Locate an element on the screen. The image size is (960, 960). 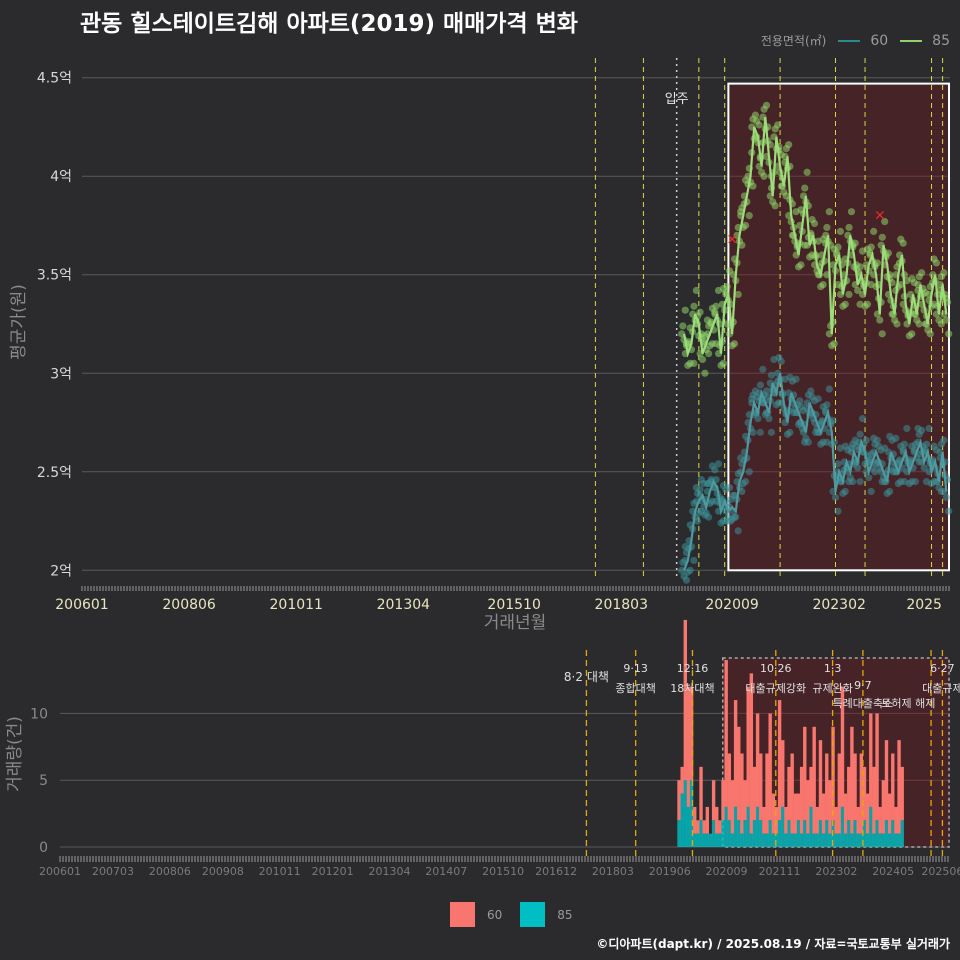
y-tick-label: 2억 is located at coordinates (61, 571).